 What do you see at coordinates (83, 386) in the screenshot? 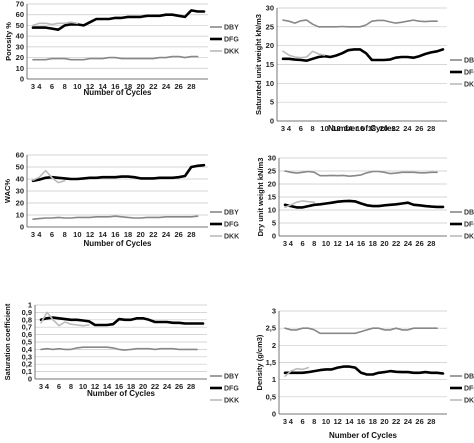
I see `chart-5-xtick-label: 10` at bounding box center [83, 386].